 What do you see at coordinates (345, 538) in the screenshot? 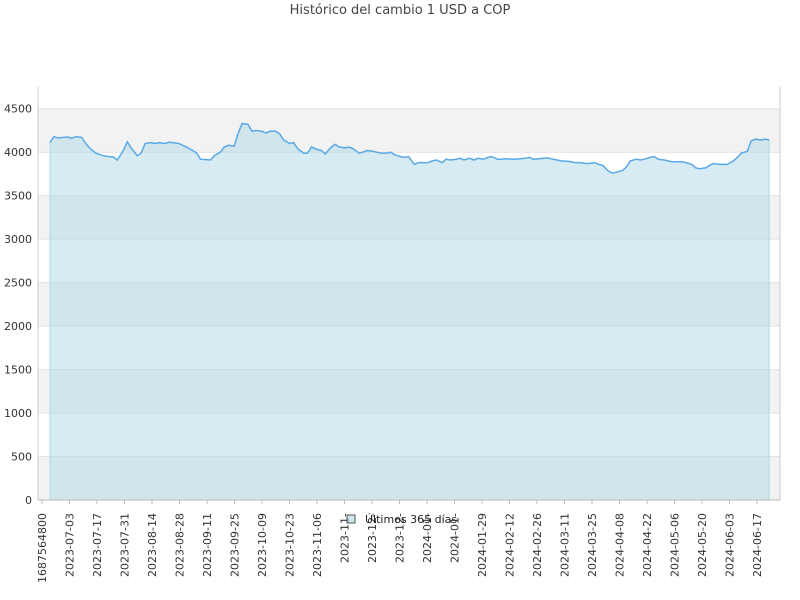
I see `x-tick-label: 2023-11-` at bounding box center [345, 538].